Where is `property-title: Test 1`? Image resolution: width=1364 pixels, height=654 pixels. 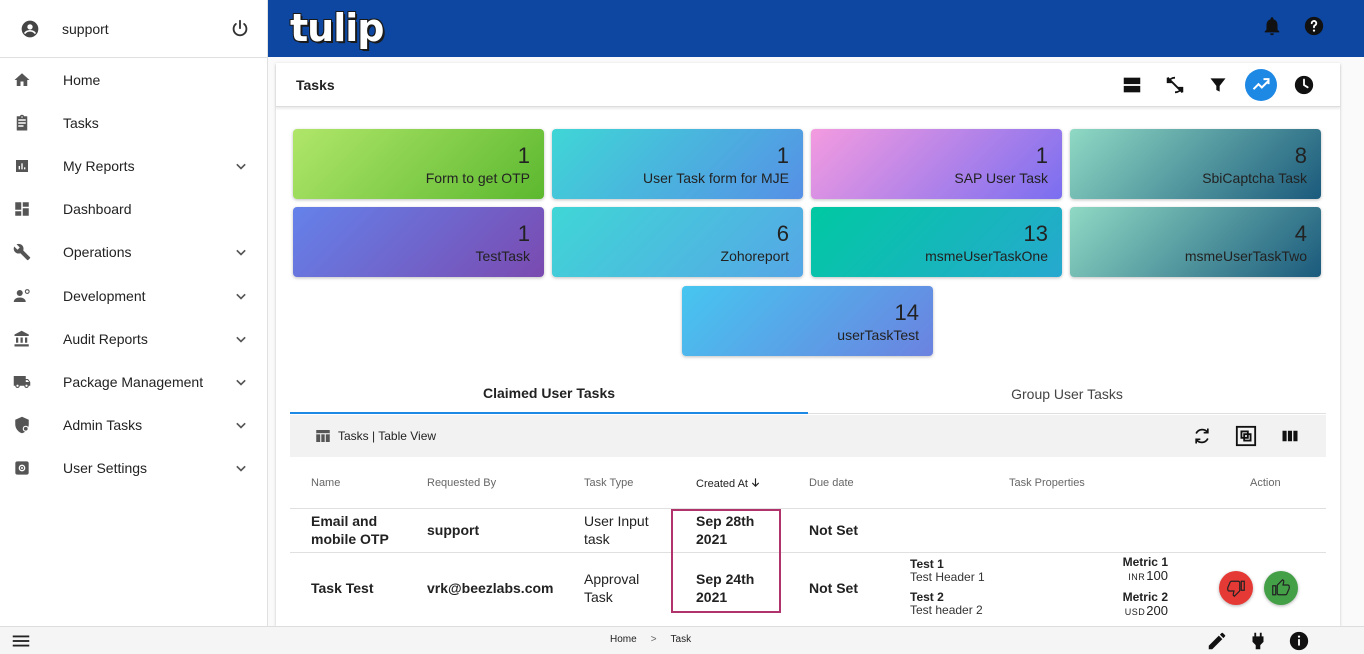
property-title: Test 1 is located at coordinates (927, 564).